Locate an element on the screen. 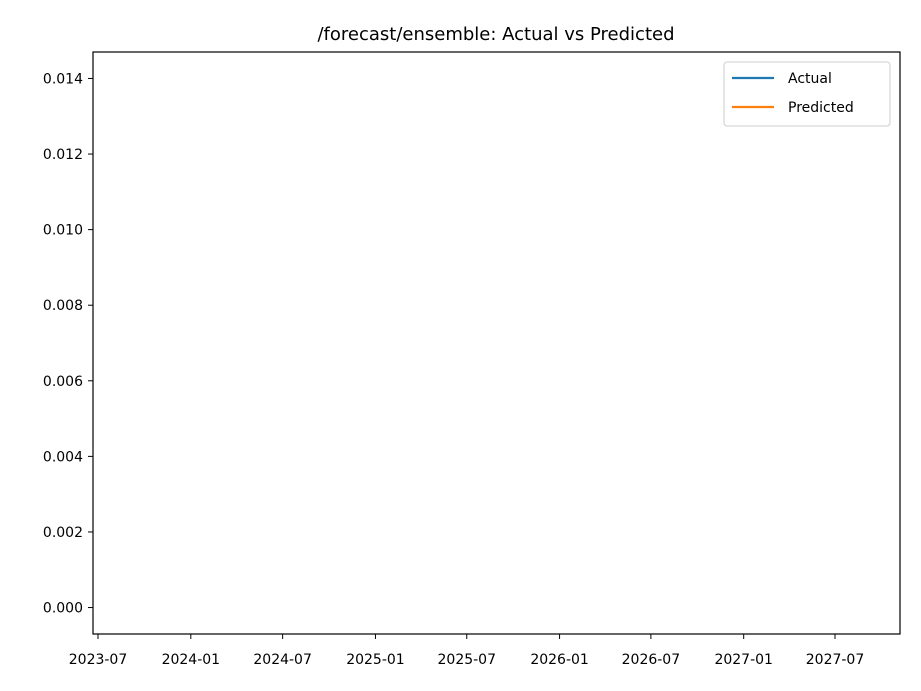  legend-label-actual: Actual is located at coordinates (810, 79).